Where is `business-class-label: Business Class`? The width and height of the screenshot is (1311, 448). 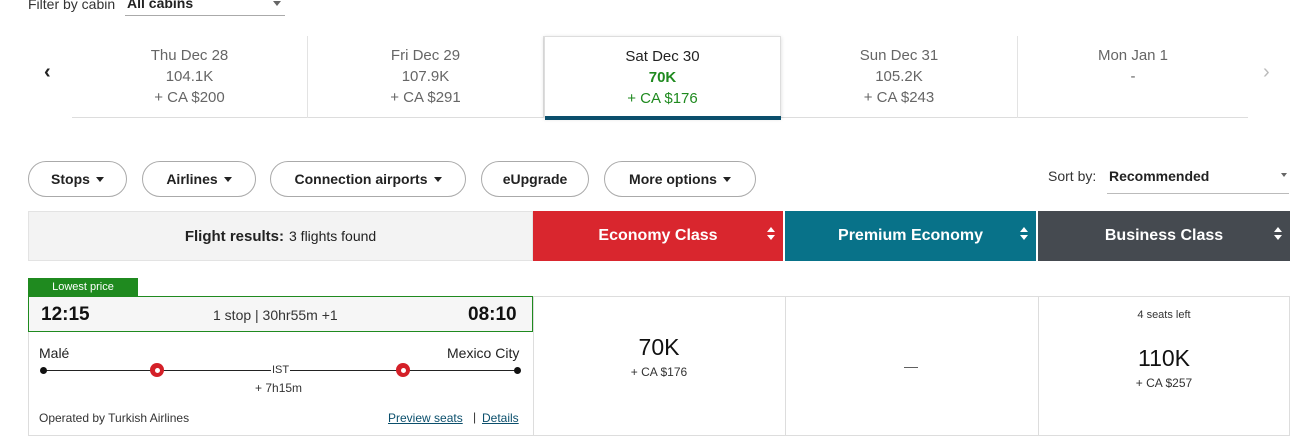 business-class-label: Business Class is located at coordinates (1164, 235).